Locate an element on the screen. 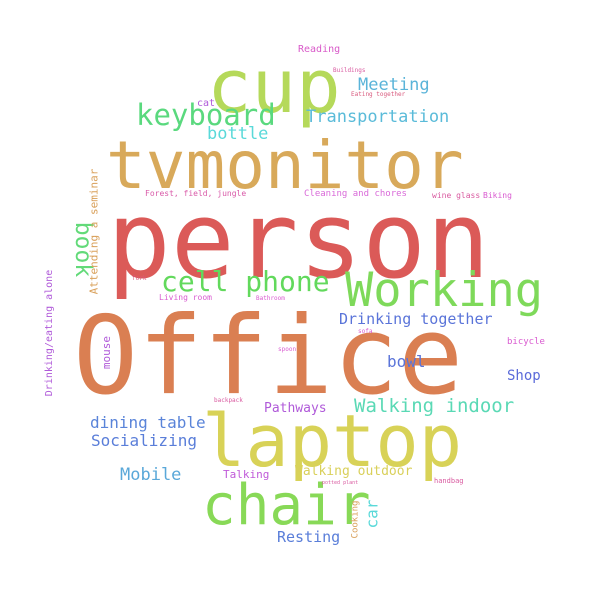 This screenshot has height=600, width=600. word-transportation: Transportation is located at coordinates (378, 117).